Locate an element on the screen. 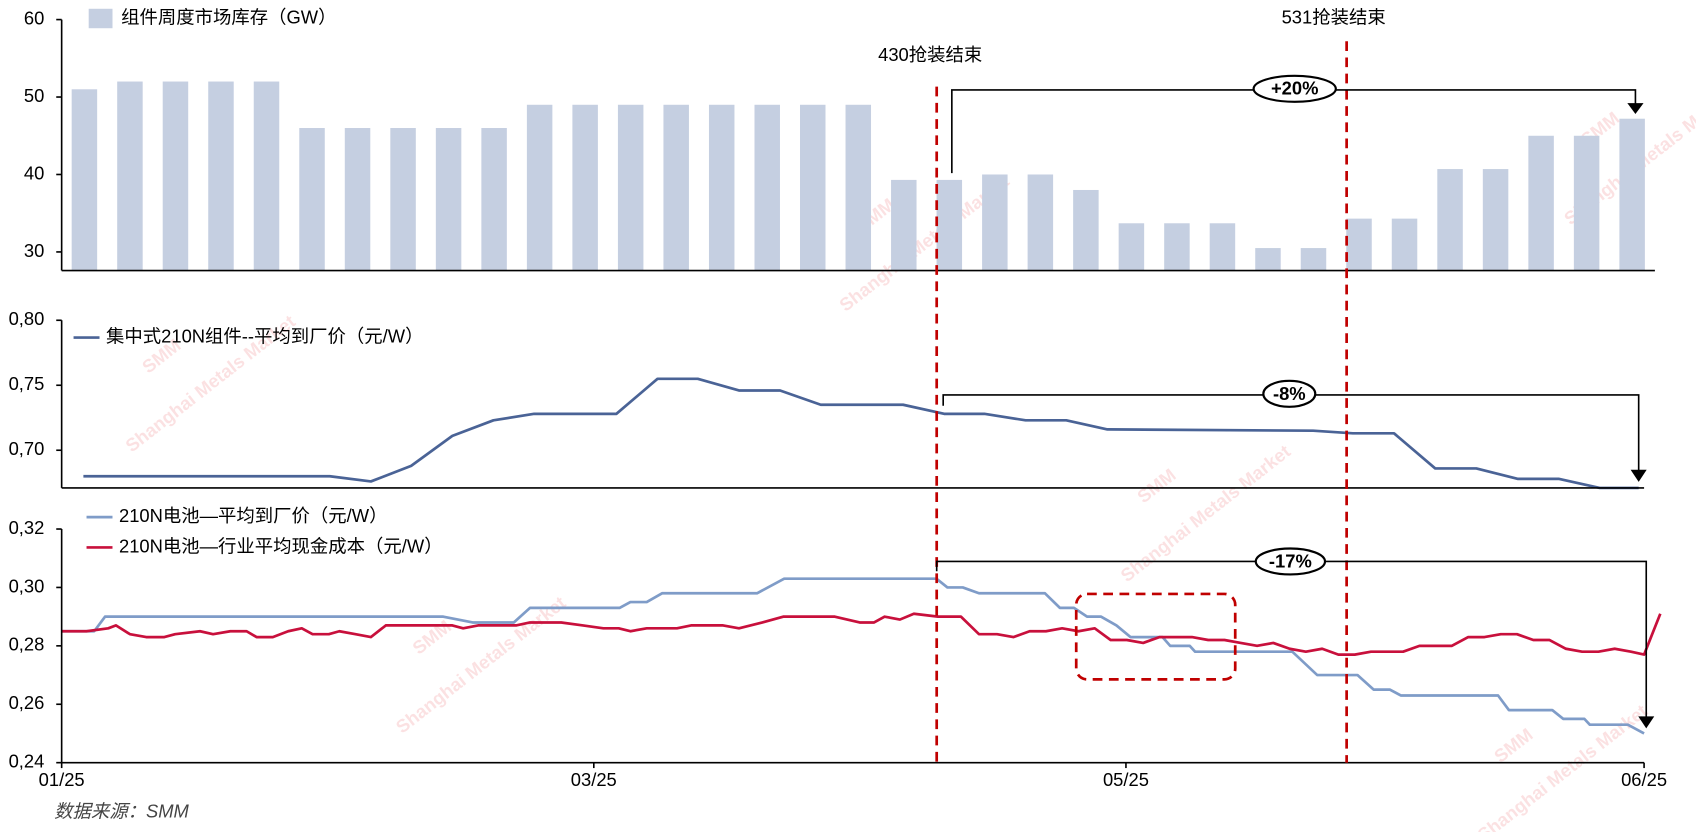 This screenshot has width=1696, height=832. x-tick-label: 01/25 is located at coordinates (62, 779).